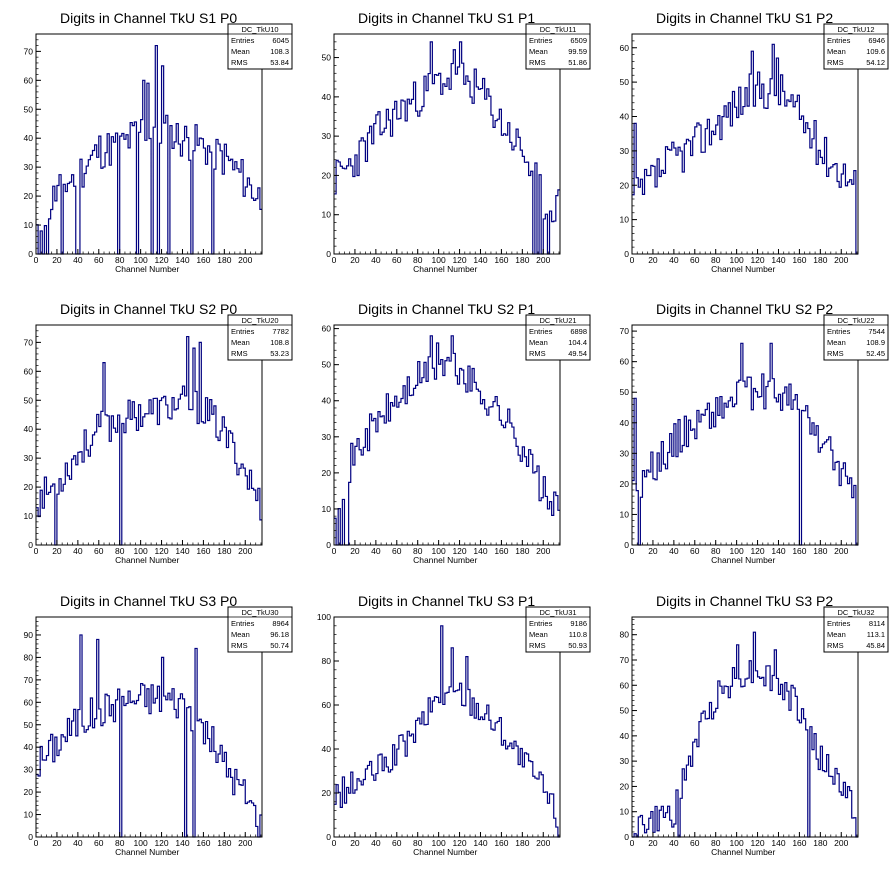 This screenshot has height=874, width=896. Describe the element at coordinates (260, 629) in the screenshot. I see `stats-box-frame` at that location.